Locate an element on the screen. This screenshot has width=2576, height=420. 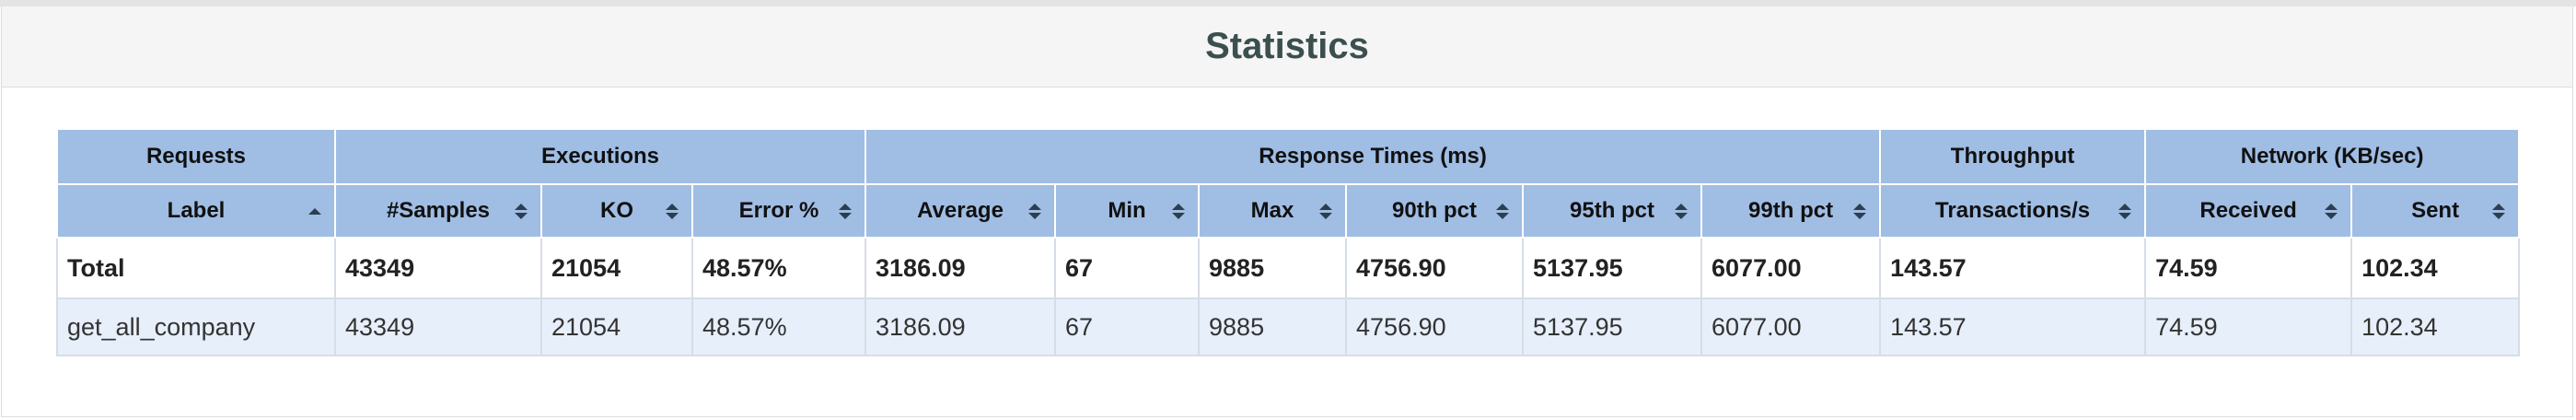
column-header-label: #Samples is located at coordinates (438, 210).